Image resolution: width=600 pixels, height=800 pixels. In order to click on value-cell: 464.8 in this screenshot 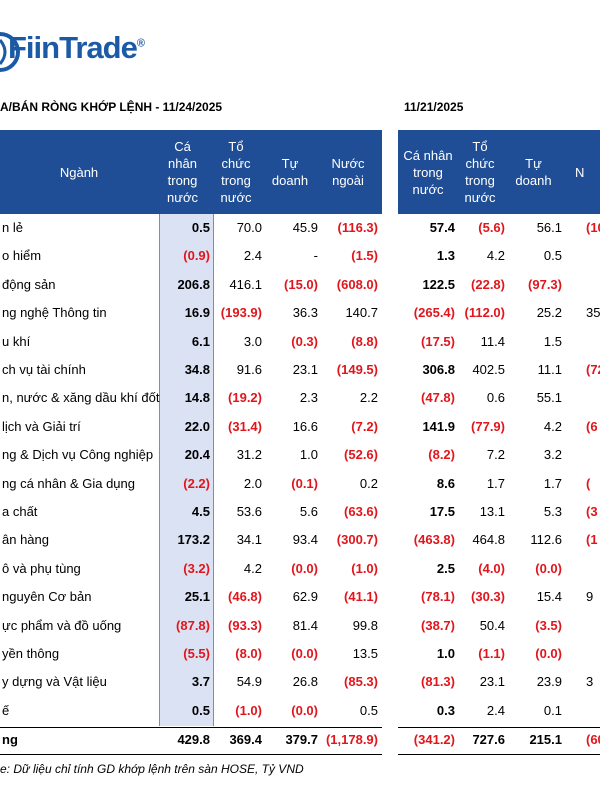, I will do `click(488, 540)`.